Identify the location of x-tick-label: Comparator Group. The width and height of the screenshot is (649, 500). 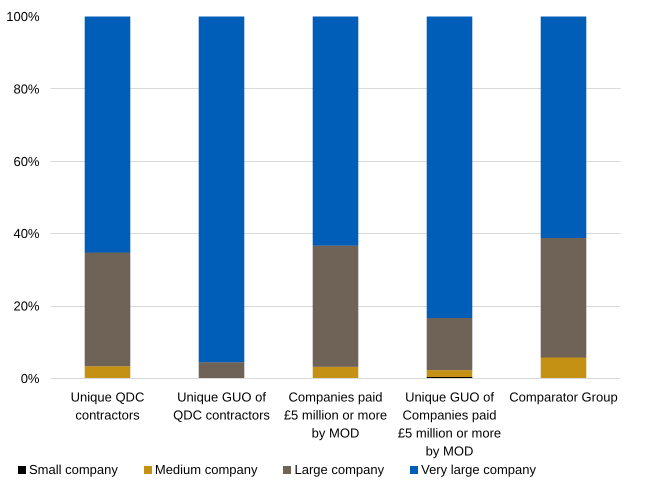
(563, 397).